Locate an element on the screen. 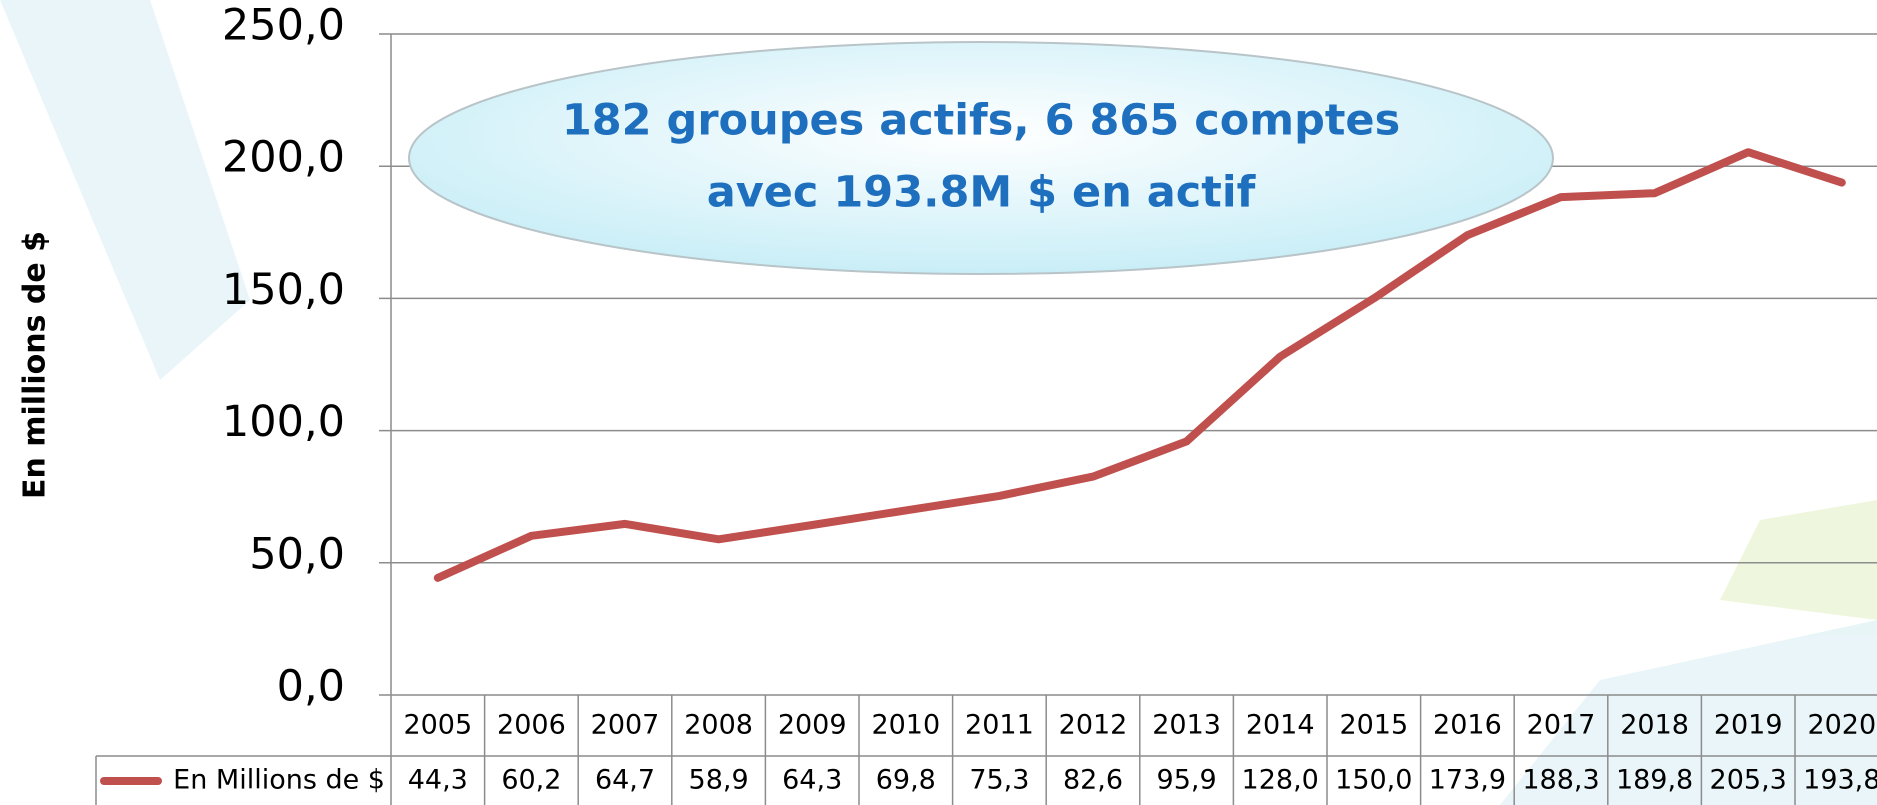 The image size is (1877, 805). y-tick-label: 150,0 is located at coordinates (283, 290).